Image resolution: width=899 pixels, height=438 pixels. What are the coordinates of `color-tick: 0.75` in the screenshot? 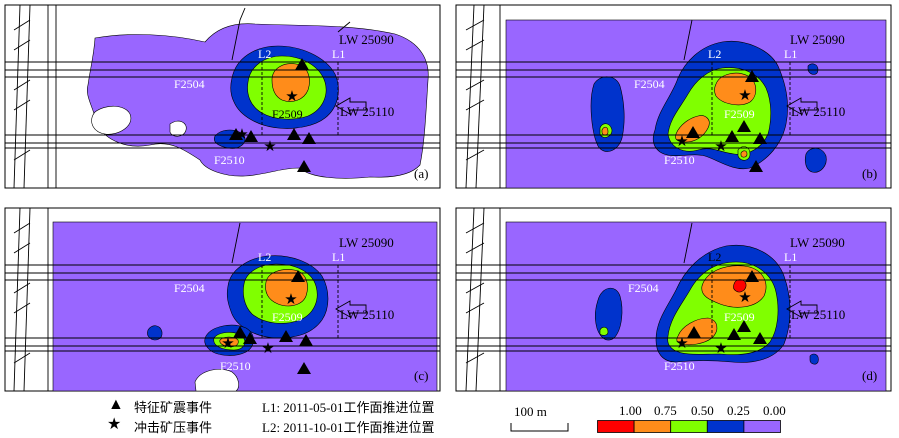 It's located at (665, 410).